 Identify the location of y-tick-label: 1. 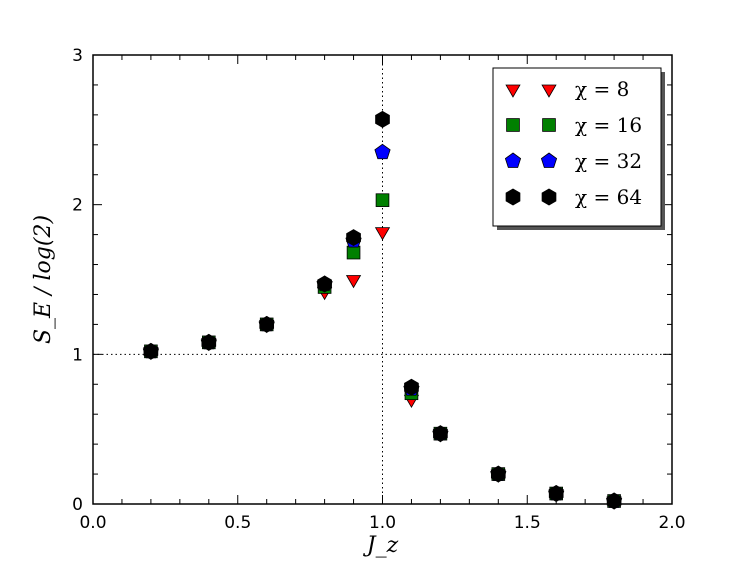
(77, 355).